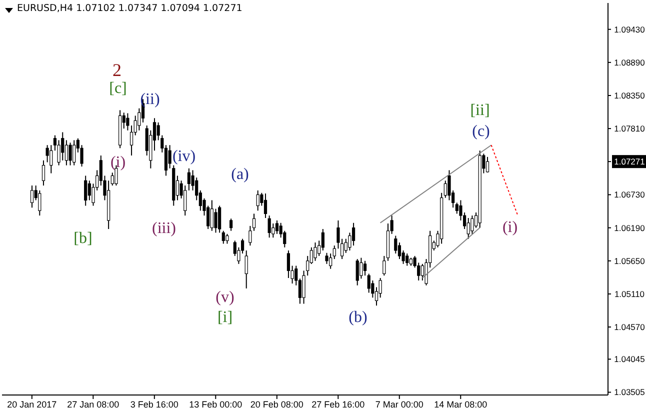  Describe the element at coordinates (630, 261) in the screenshot. I see `y-tick-label: 1.05650` at that location.